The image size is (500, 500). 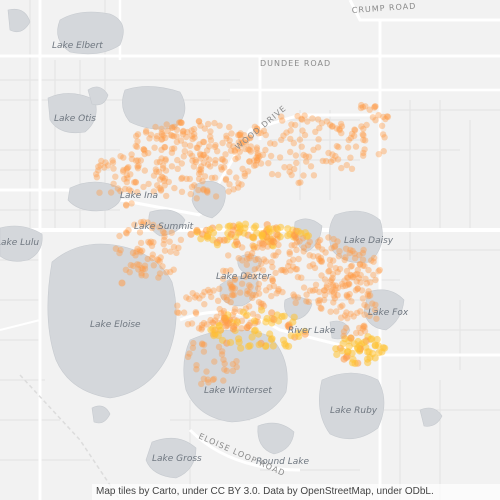 What do you see at coordinates (72, 113) in the screenshot?
I see `lake-otis` at bounding box center [72, 113].